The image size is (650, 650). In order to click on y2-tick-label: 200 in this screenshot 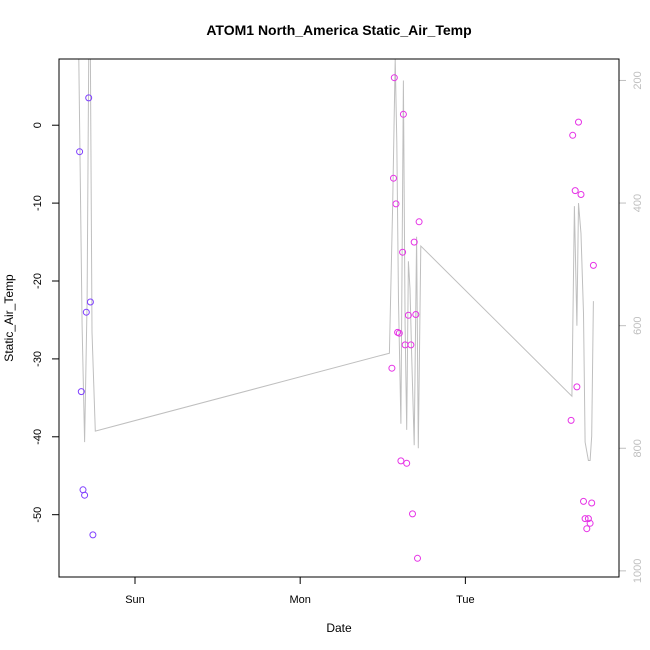, I will do `click(638, 80)`.